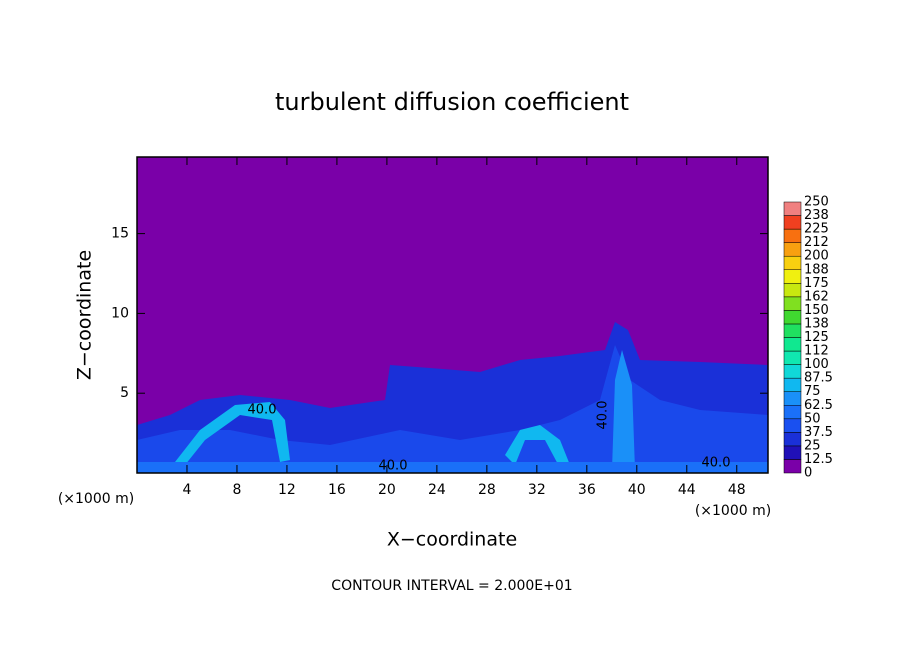 The image size is (904, 658). I want to click on colorbar-label: 112, so click(816, 351).